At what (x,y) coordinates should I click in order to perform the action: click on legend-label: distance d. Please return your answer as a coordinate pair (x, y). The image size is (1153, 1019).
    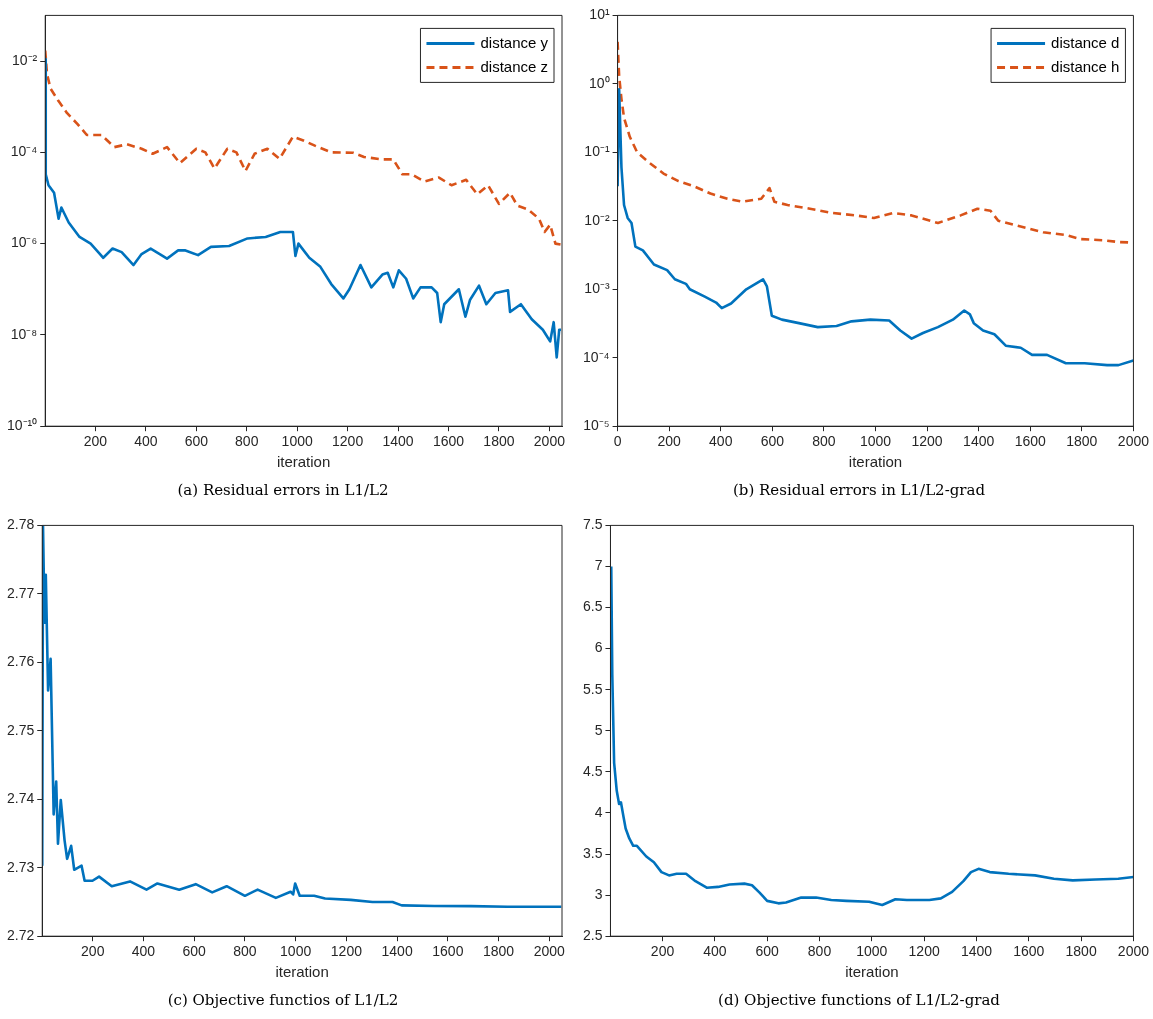
    Looking at the image, I should click on (1085, 42).